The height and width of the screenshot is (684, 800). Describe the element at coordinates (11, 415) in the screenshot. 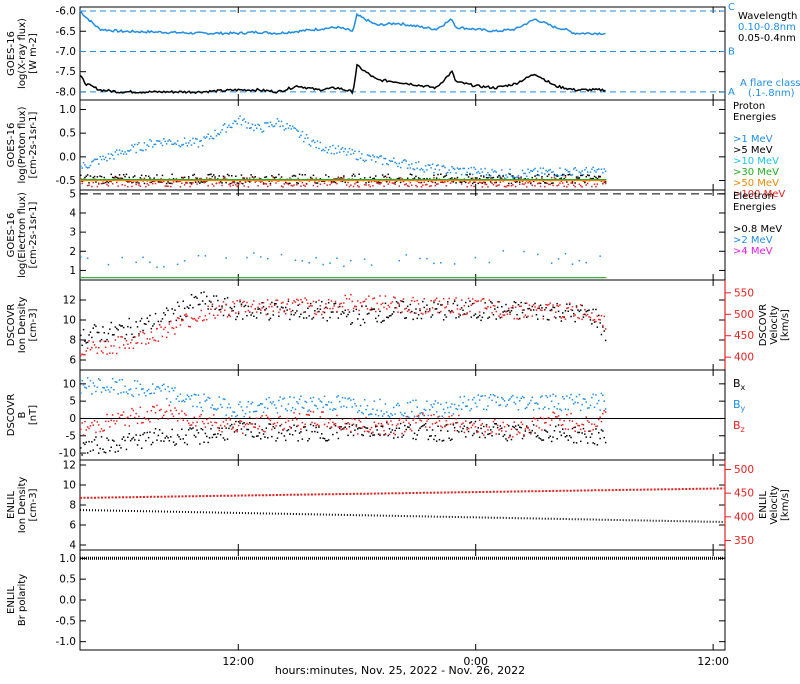

I see `y-axis-label: DSCOVR` at that location.